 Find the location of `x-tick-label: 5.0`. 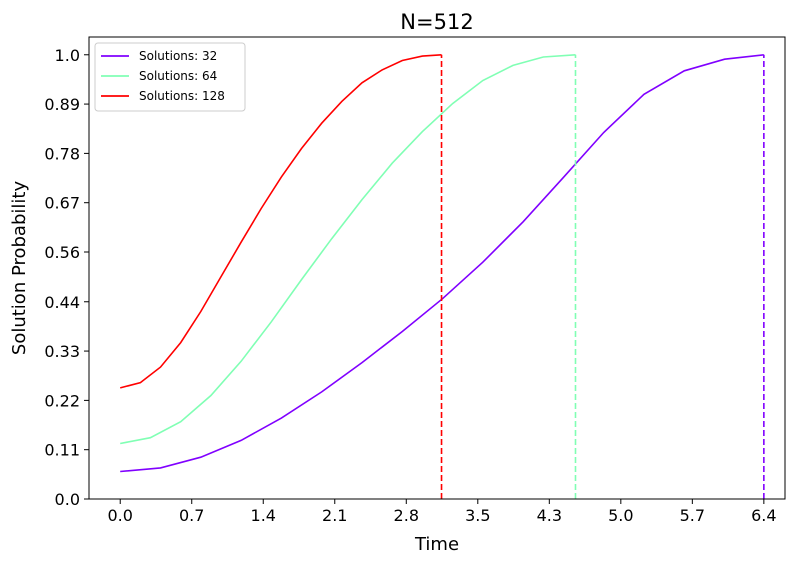

x-tick-label: 5.0 is located at coordinates (620, 515).